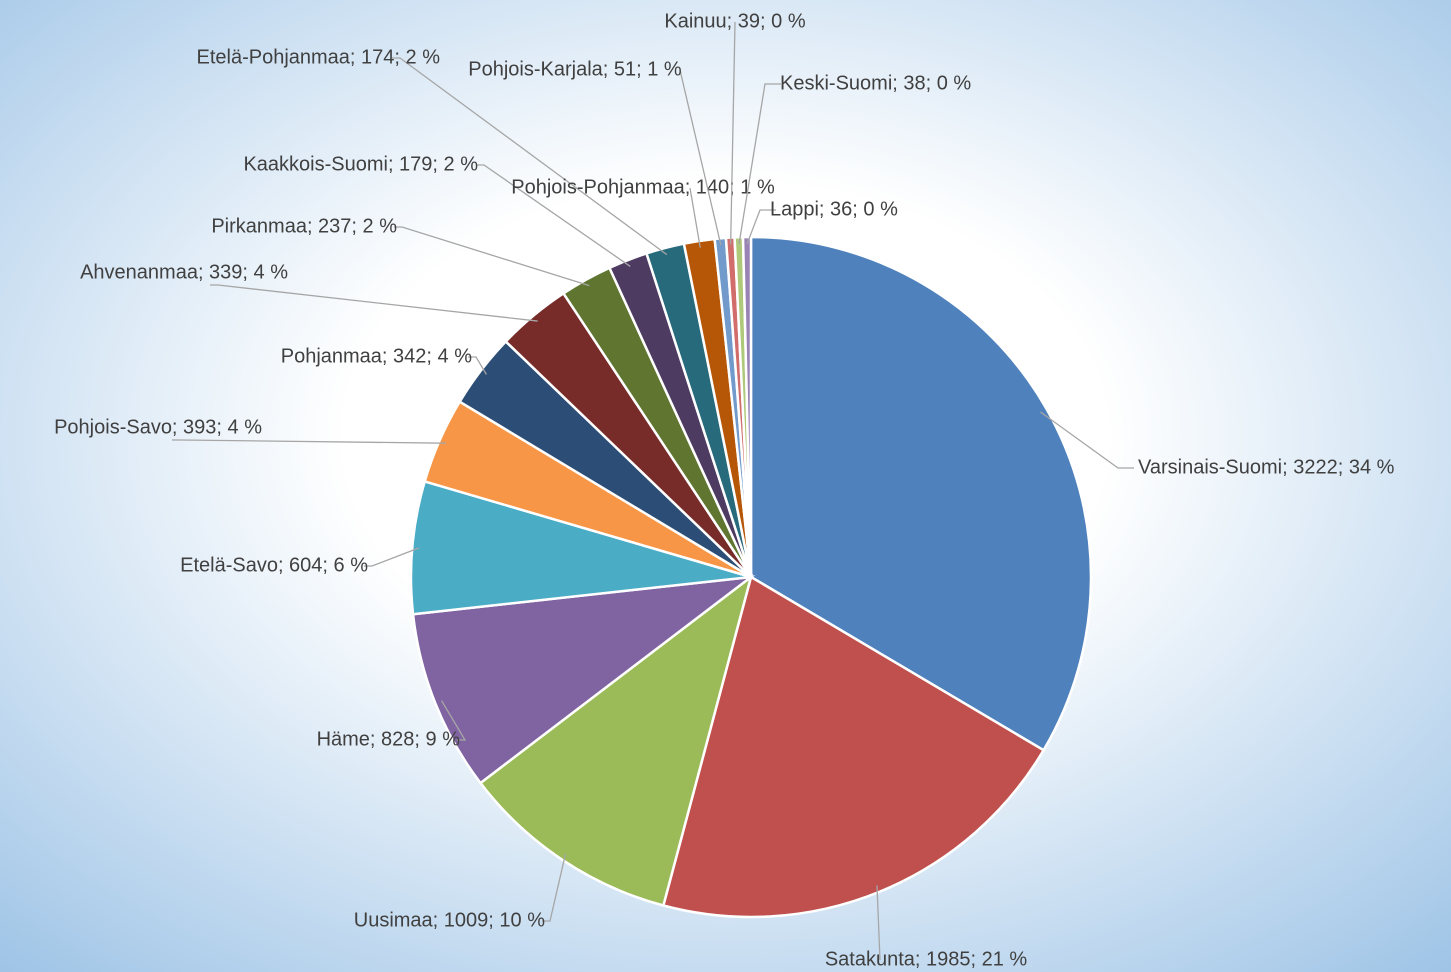 The height and width of the screenshot is (972, 1451). Describe the element at coordinates (926, 959) in the screenshot. I see `data-label: Satakunta; 1985; 21 %` at that location.